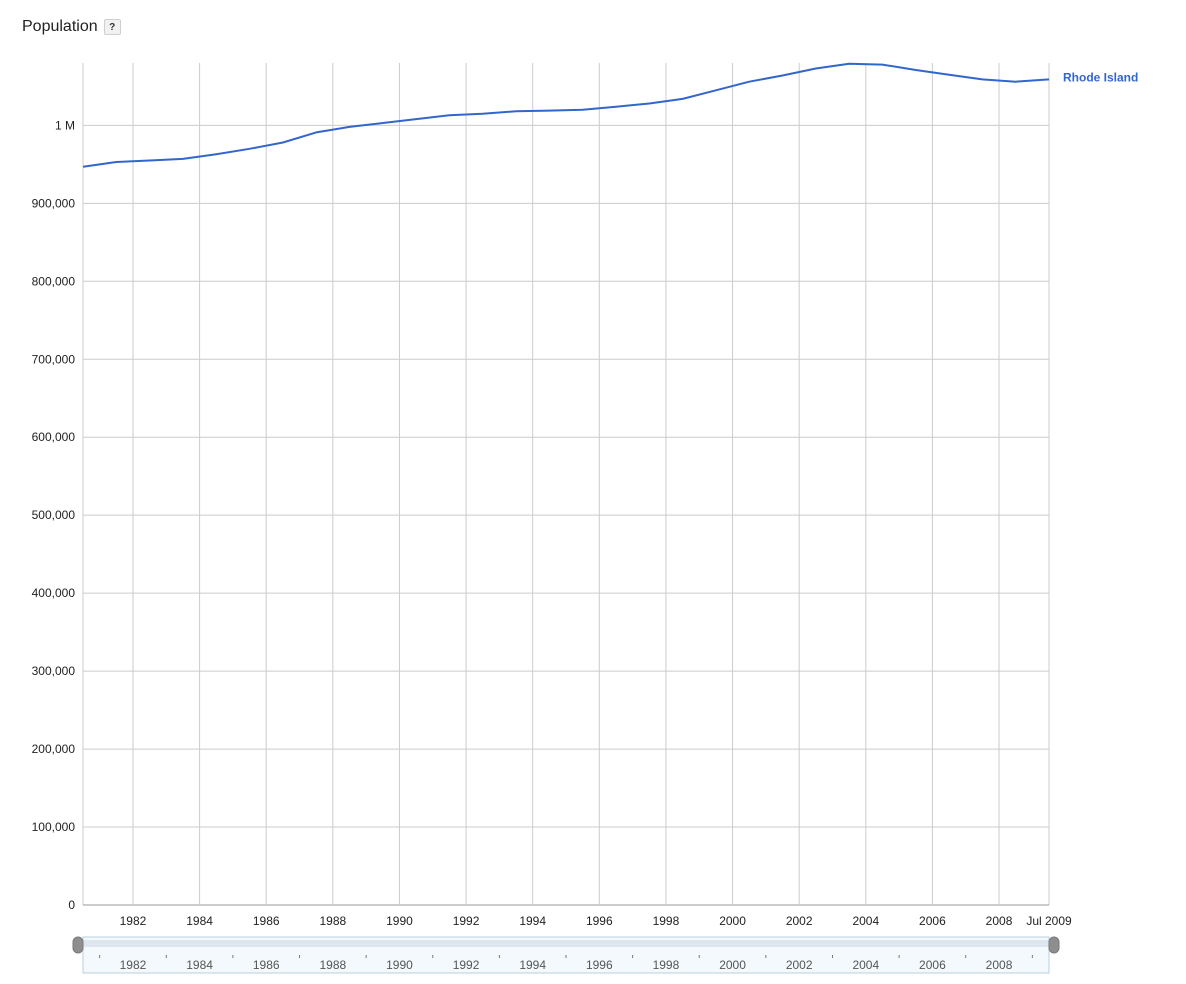 The image size is (1186, 984). What do you see at coordinates (566, 115) in the screenshot?
I see `series-line` at bounding box center [566, 115].